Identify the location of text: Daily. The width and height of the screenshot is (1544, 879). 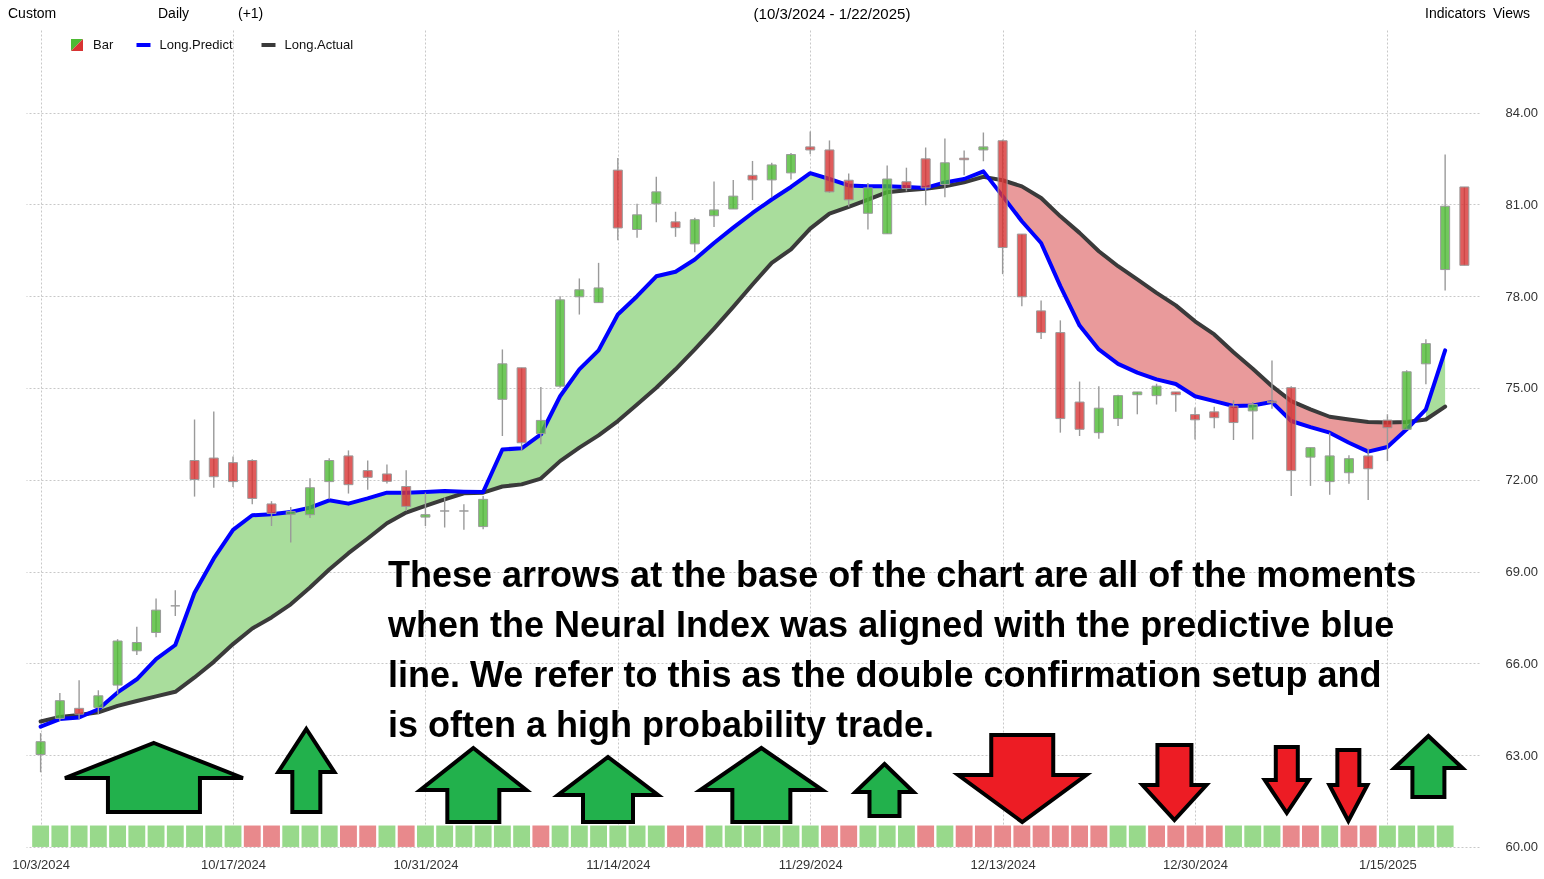
(174, 13).